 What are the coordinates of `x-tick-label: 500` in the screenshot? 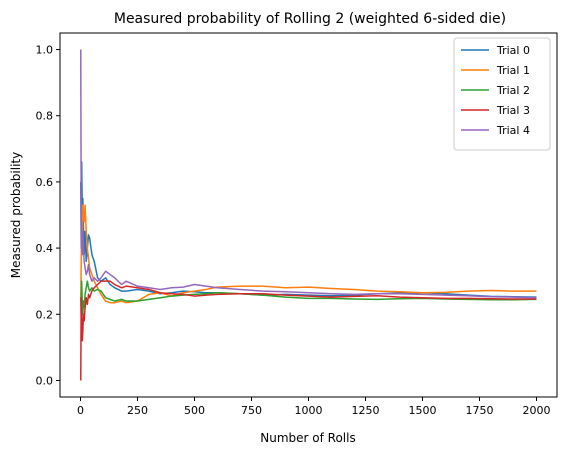 It's located at (194, 410).